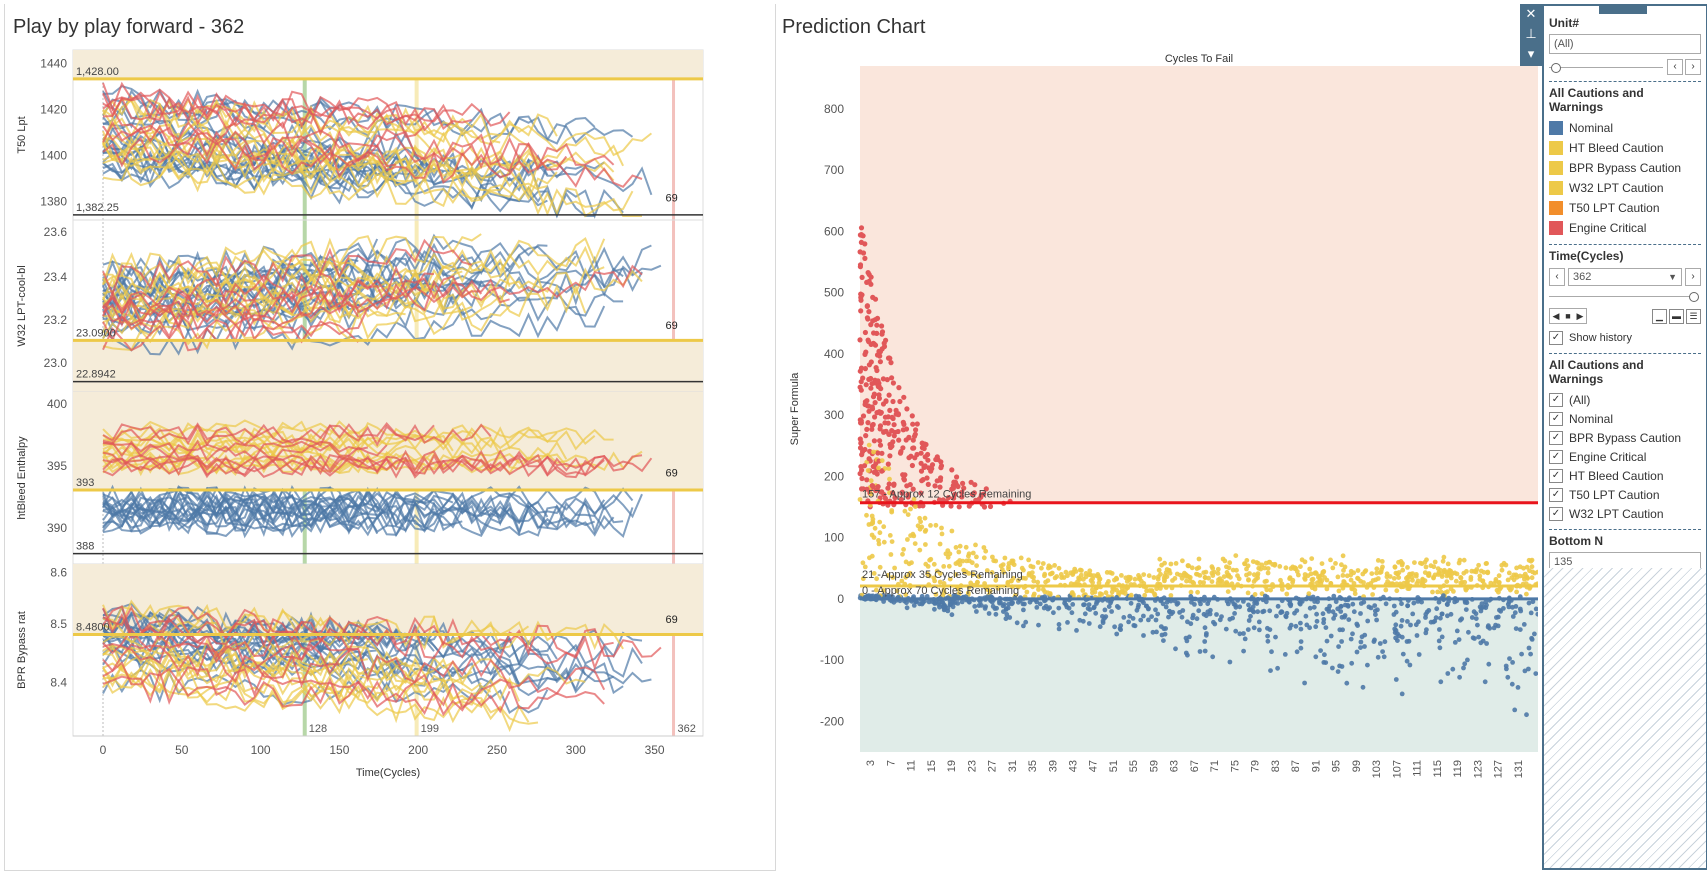 Image resolution: width=1707 pixels, height=873 pixels. What do you see at coordinates (1625, 188) in the screenshot?
I see `legend-item: W32 LPT Caution` at bounding box center [1625, 188].